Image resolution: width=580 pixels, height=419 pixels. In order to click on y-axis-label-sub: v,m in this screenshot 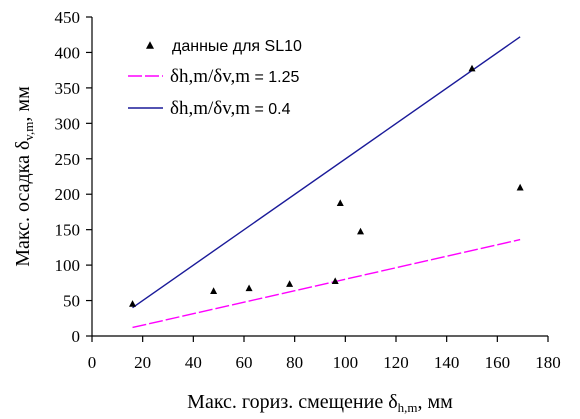, I will do `click(28, 131)`.